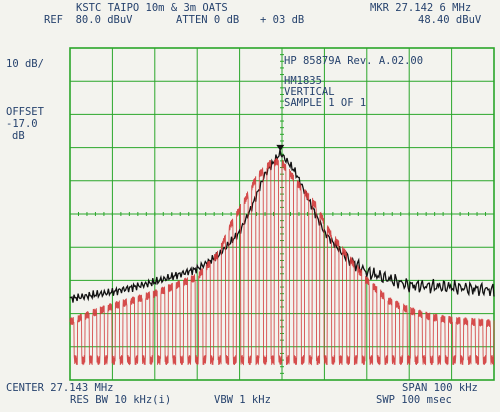 This screenshot has width=500, height=412. What do you see at coordinates (18, 136) in the screenshot?
I see `offset-unit: dB` at bounding box center [18, 136].